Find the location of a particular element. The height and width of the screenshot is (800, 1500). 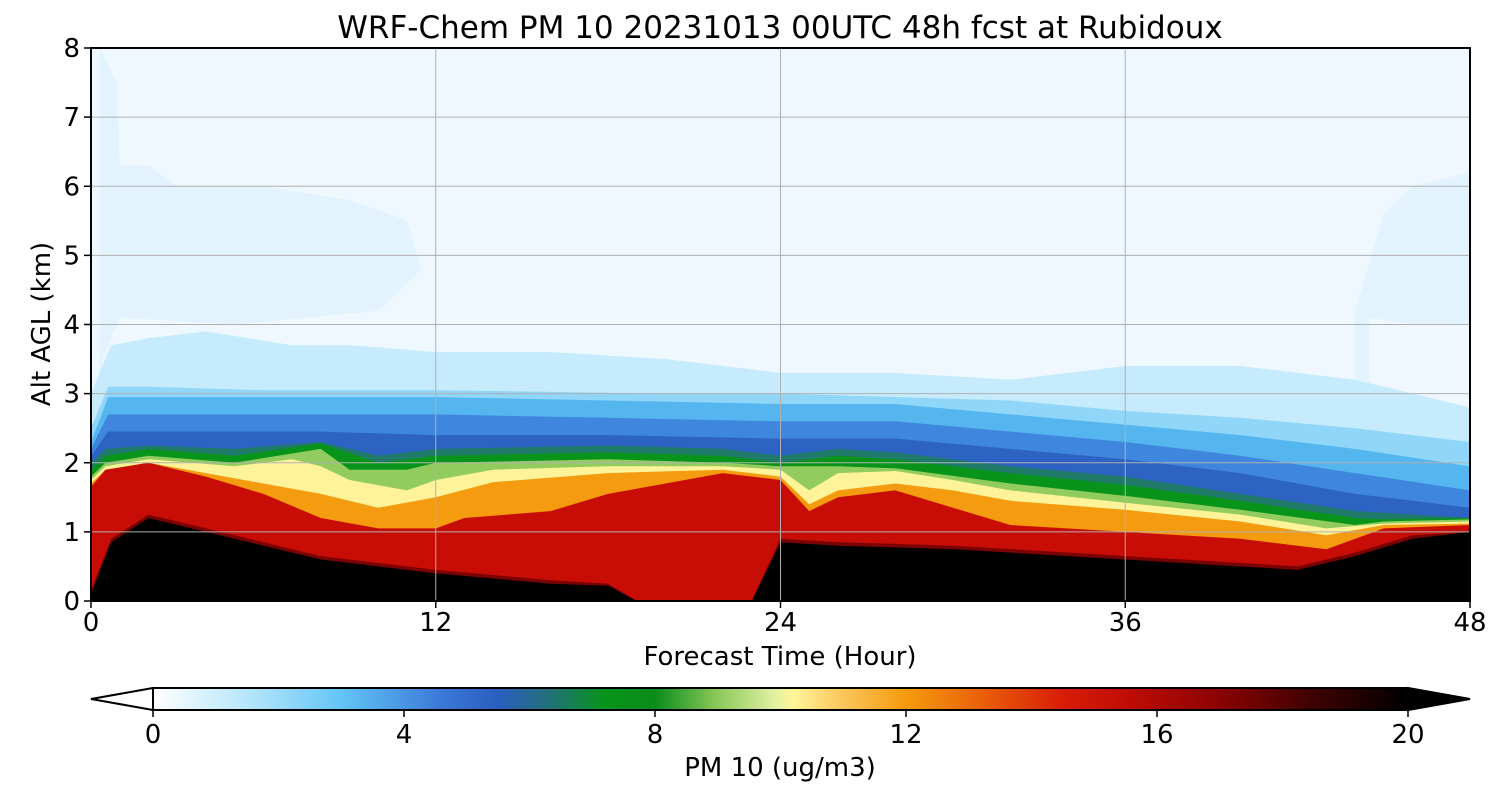

x-tick-label: 0 is located at coordinates (91, 623).